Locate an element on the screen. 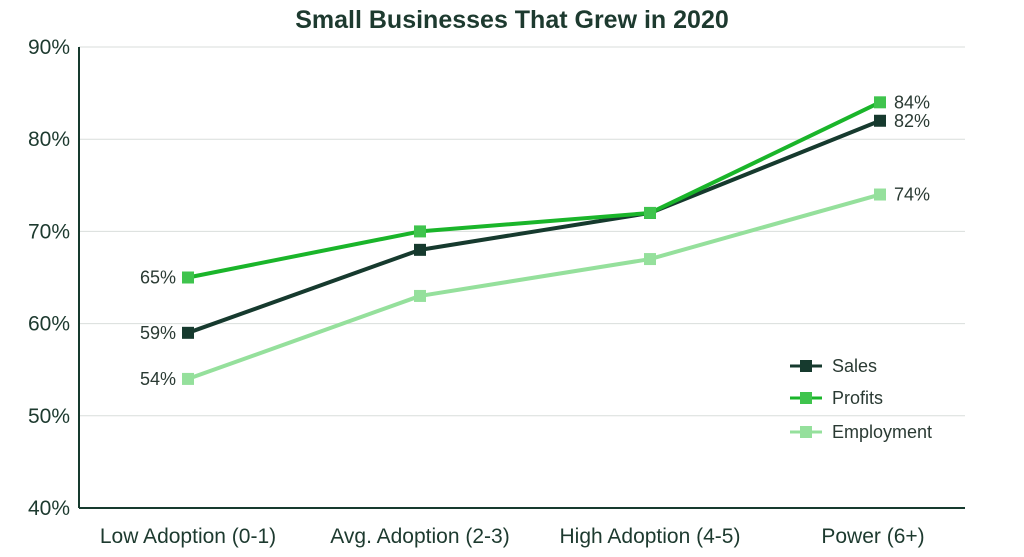 Image resolution: width=1024 pixels, height=557 pixels. x-tick-label: Low Adoption (0-1) is located at coordinates (188, 536).